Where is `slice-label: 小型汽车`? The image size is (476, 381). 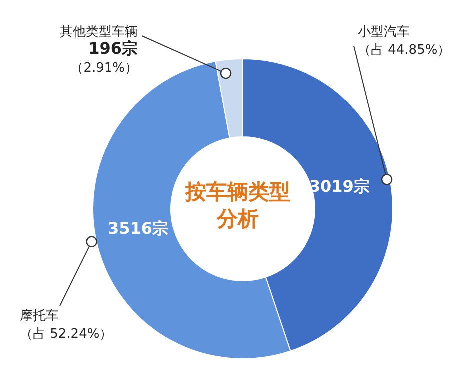
slice-label: 小型汽车 is located at coordinates (384, 32).